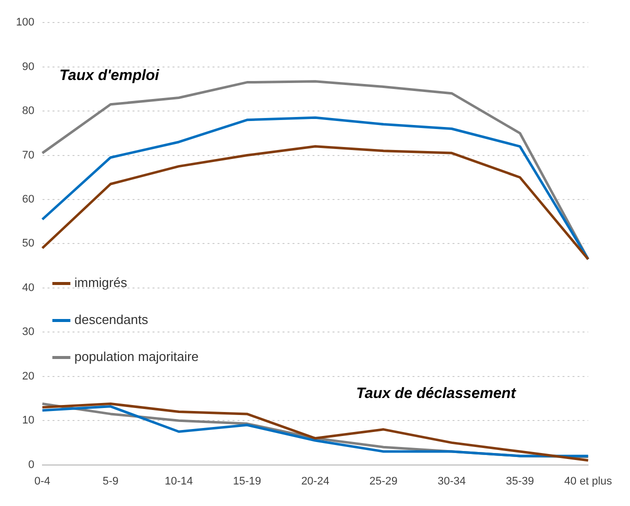  I want to click on x-tick-label: 15-19, so click(247, 481).